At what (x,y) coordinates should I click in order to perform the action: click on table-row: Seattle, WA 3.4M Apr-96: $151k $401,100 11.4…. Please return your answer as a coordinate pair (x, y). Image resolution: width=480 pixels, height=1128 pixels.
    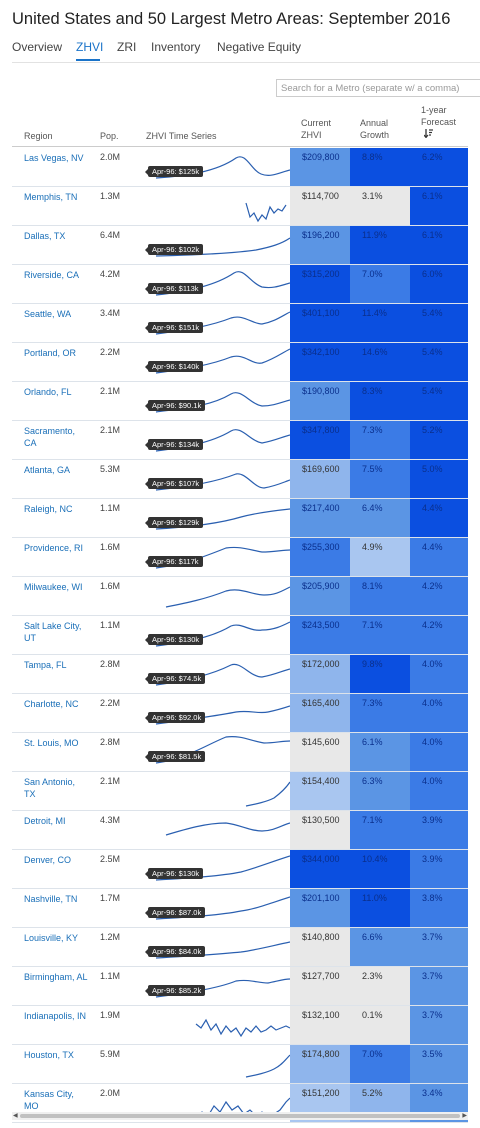
    Looking at the image, I should click on (240, 323).